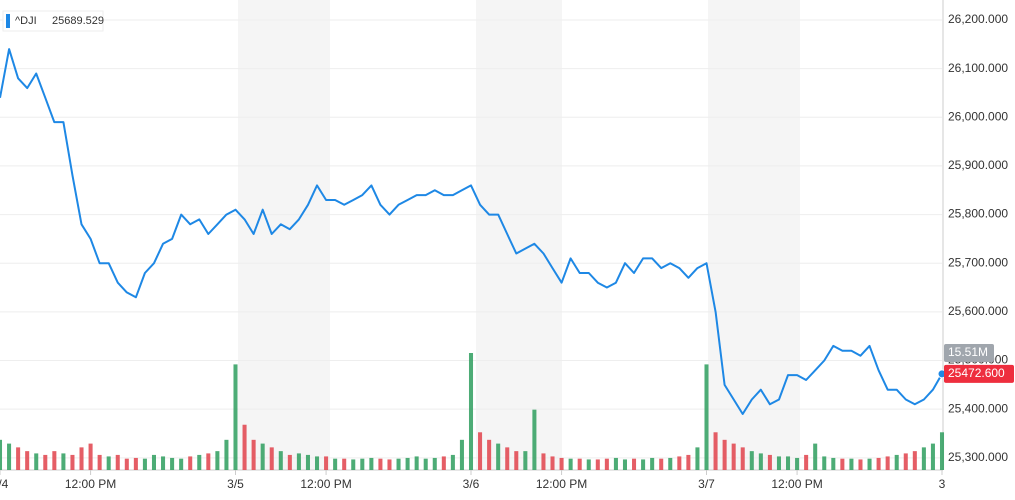  I want to click on y-tick-label: 25,300.000, so click(978, 457).